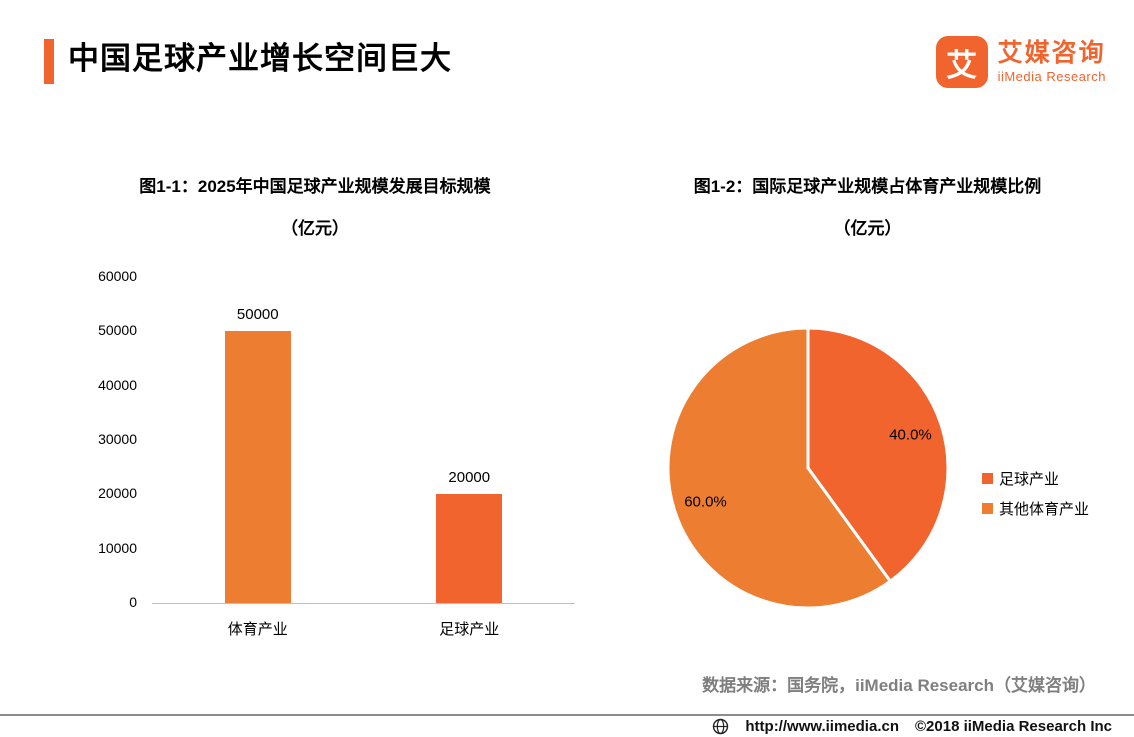 The image size is (1134, 737). I want to click on source-note: 数据来源：国务院，iiMedia Research（艾媒咨询）, so click(899, 685).